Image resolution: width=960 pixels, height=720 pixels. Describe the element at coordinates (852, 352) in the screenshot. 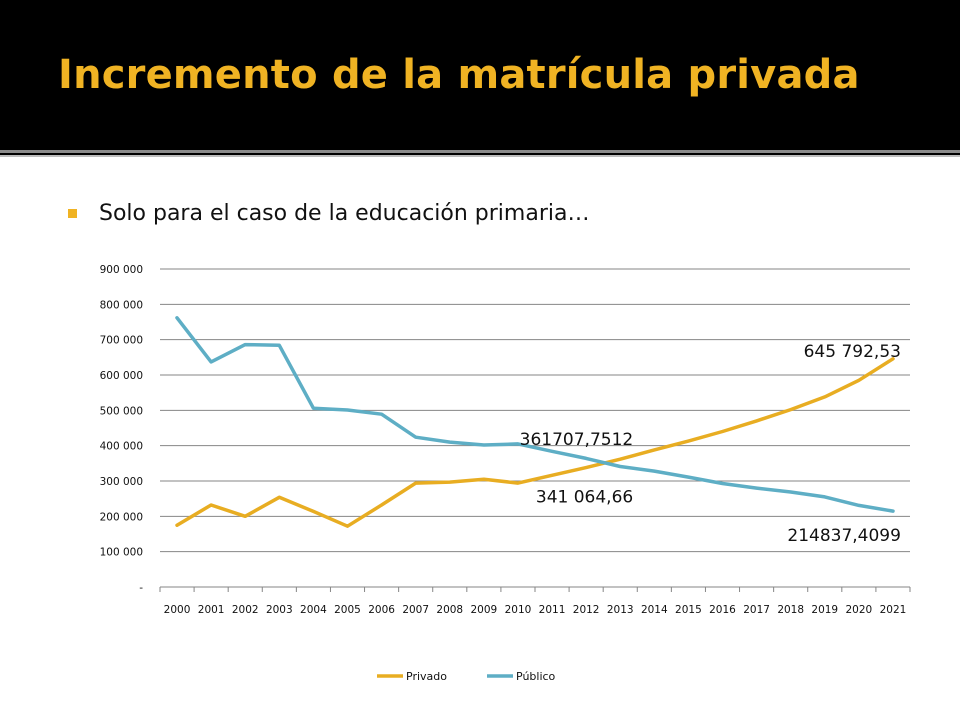

I see `data-label-privado-2021: 645 792,53` at that location.